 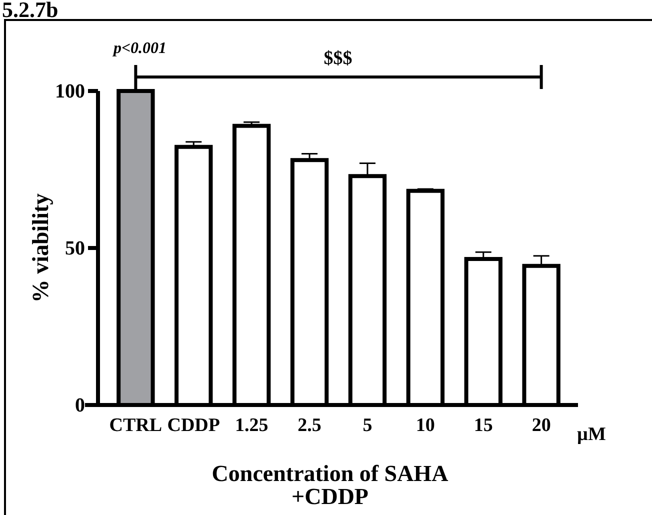 What do you see at coordinates (75, 248) in the screenshot?
I see `y-tick-label: 50` at bounding box center [75, 248].